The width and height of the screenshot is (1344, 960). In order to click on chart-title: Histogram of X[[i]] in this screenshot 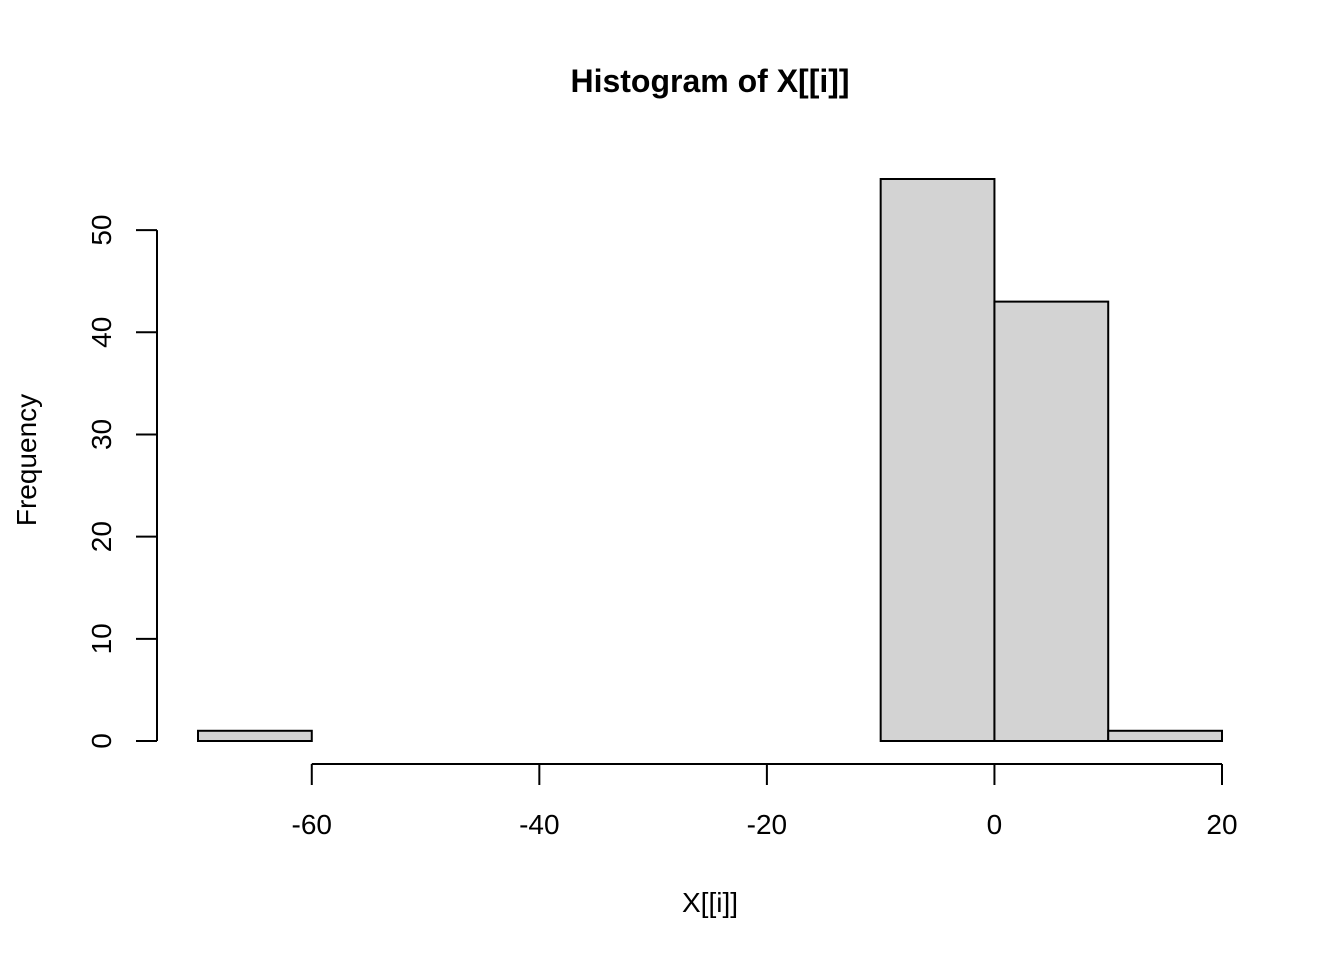, I will do `click(709, 81)`.